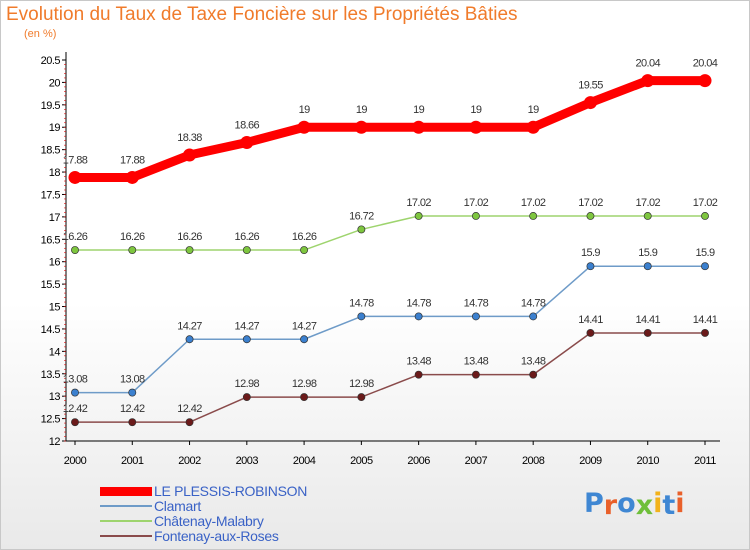  I want to click on series-0-data-label: 18.66, so click(247, 125).